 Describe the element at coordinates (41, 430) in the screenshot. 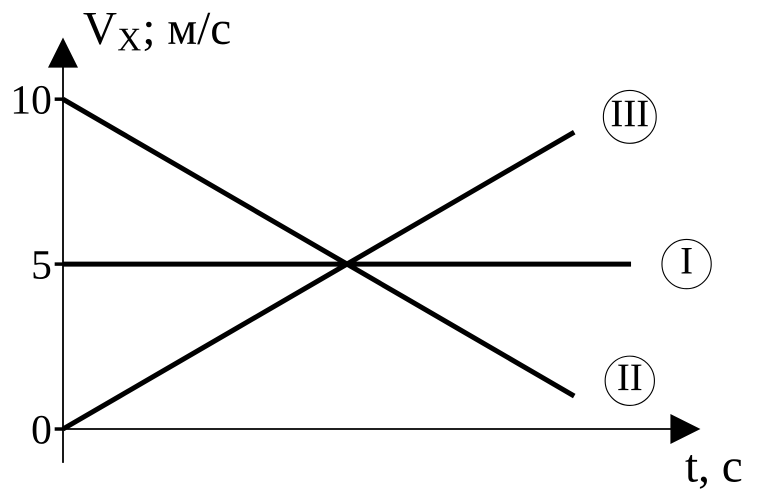

I see `y-tick-label: 0` at that location.